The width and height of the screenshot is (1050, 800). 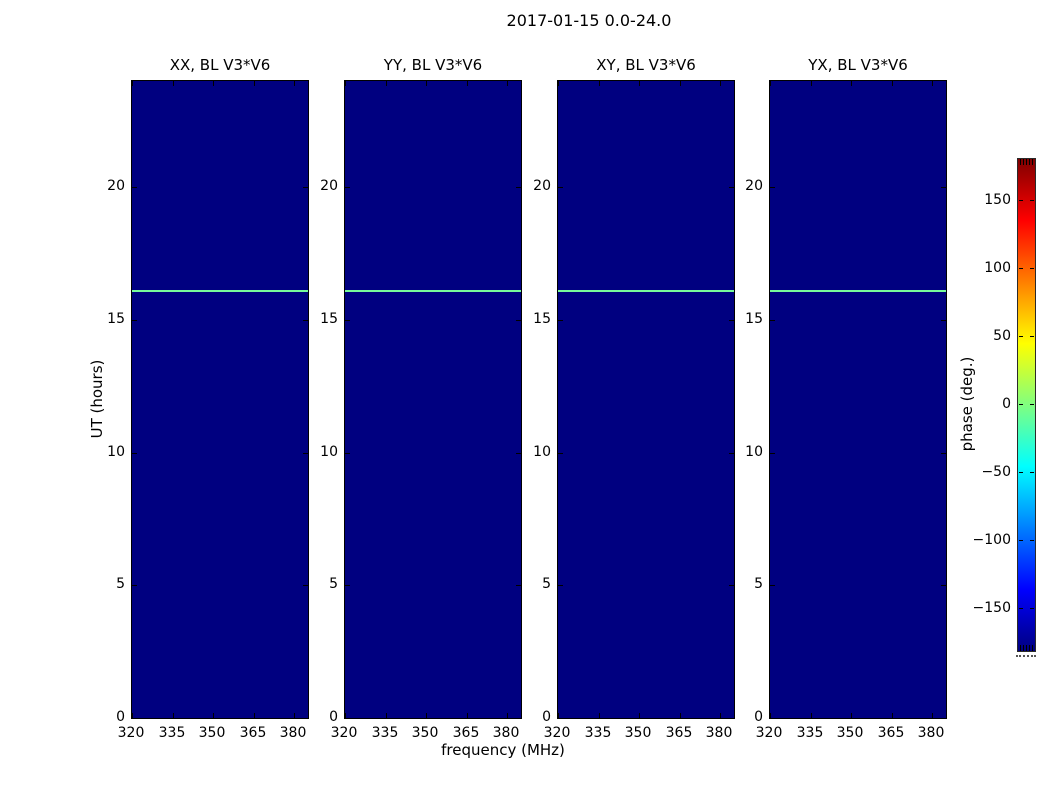 I want to click on heatmap-yy, so click(x=433, y=399).